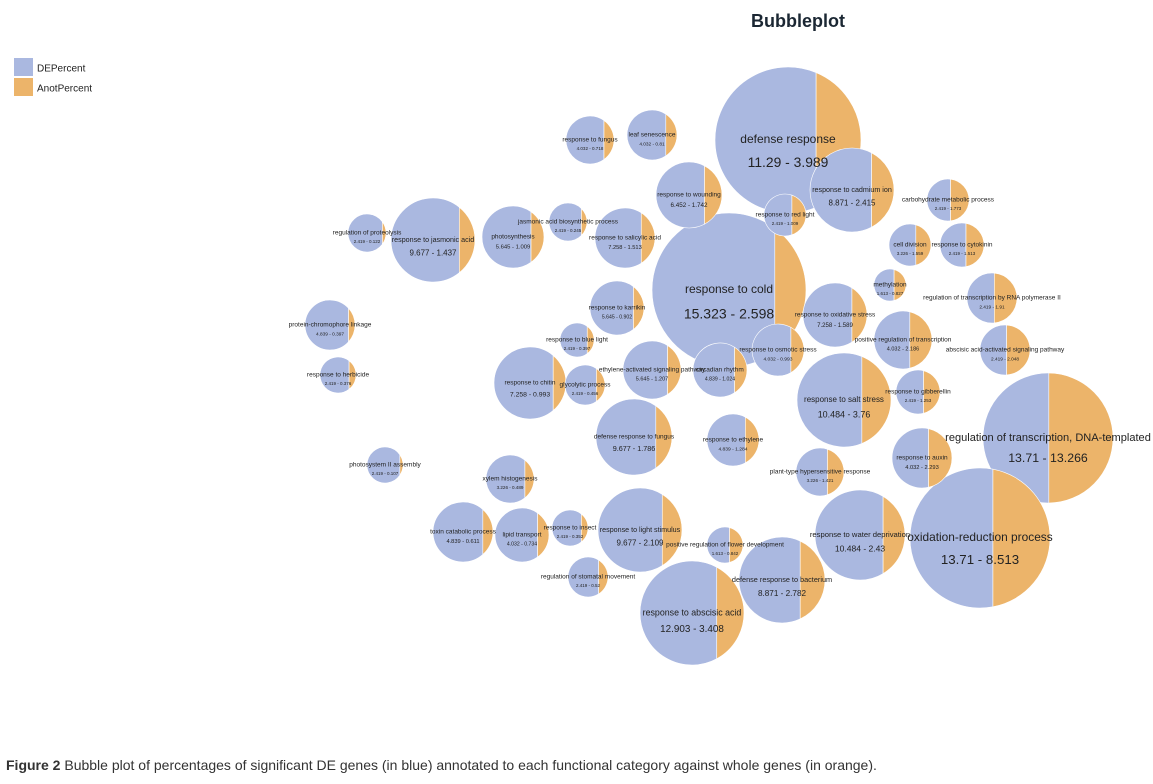  Describe the element at coordinates (1048, 458) in the screenshot. I see `value-label: 13.71 - 13.266` at that location.